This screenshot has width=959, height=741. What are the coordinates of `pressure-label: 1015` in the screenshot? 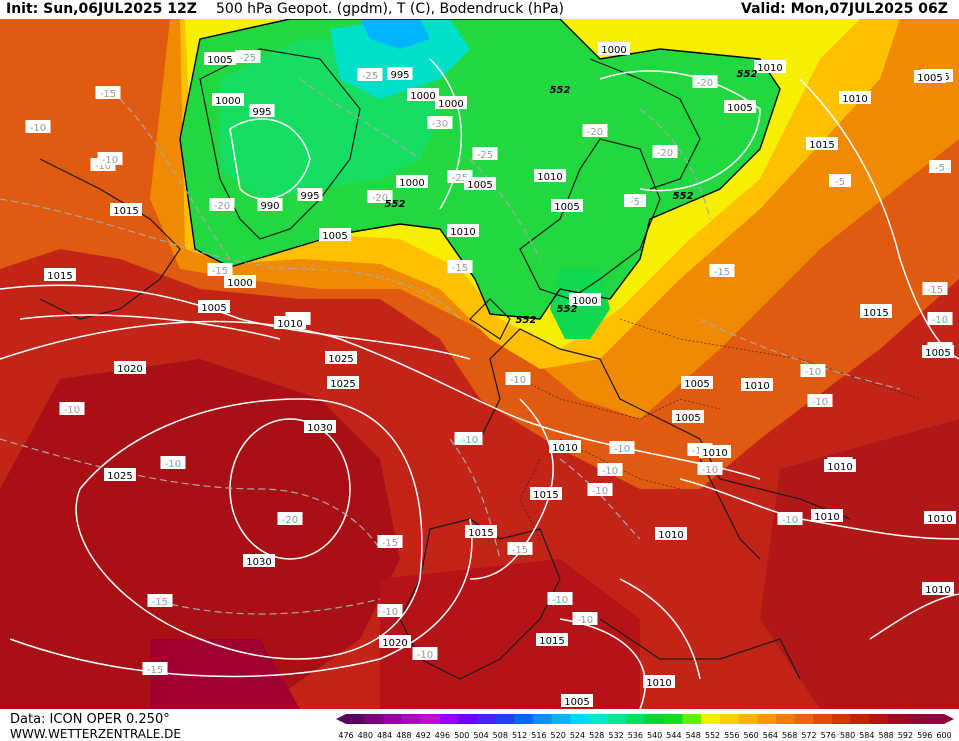 It's located at (876, 312).